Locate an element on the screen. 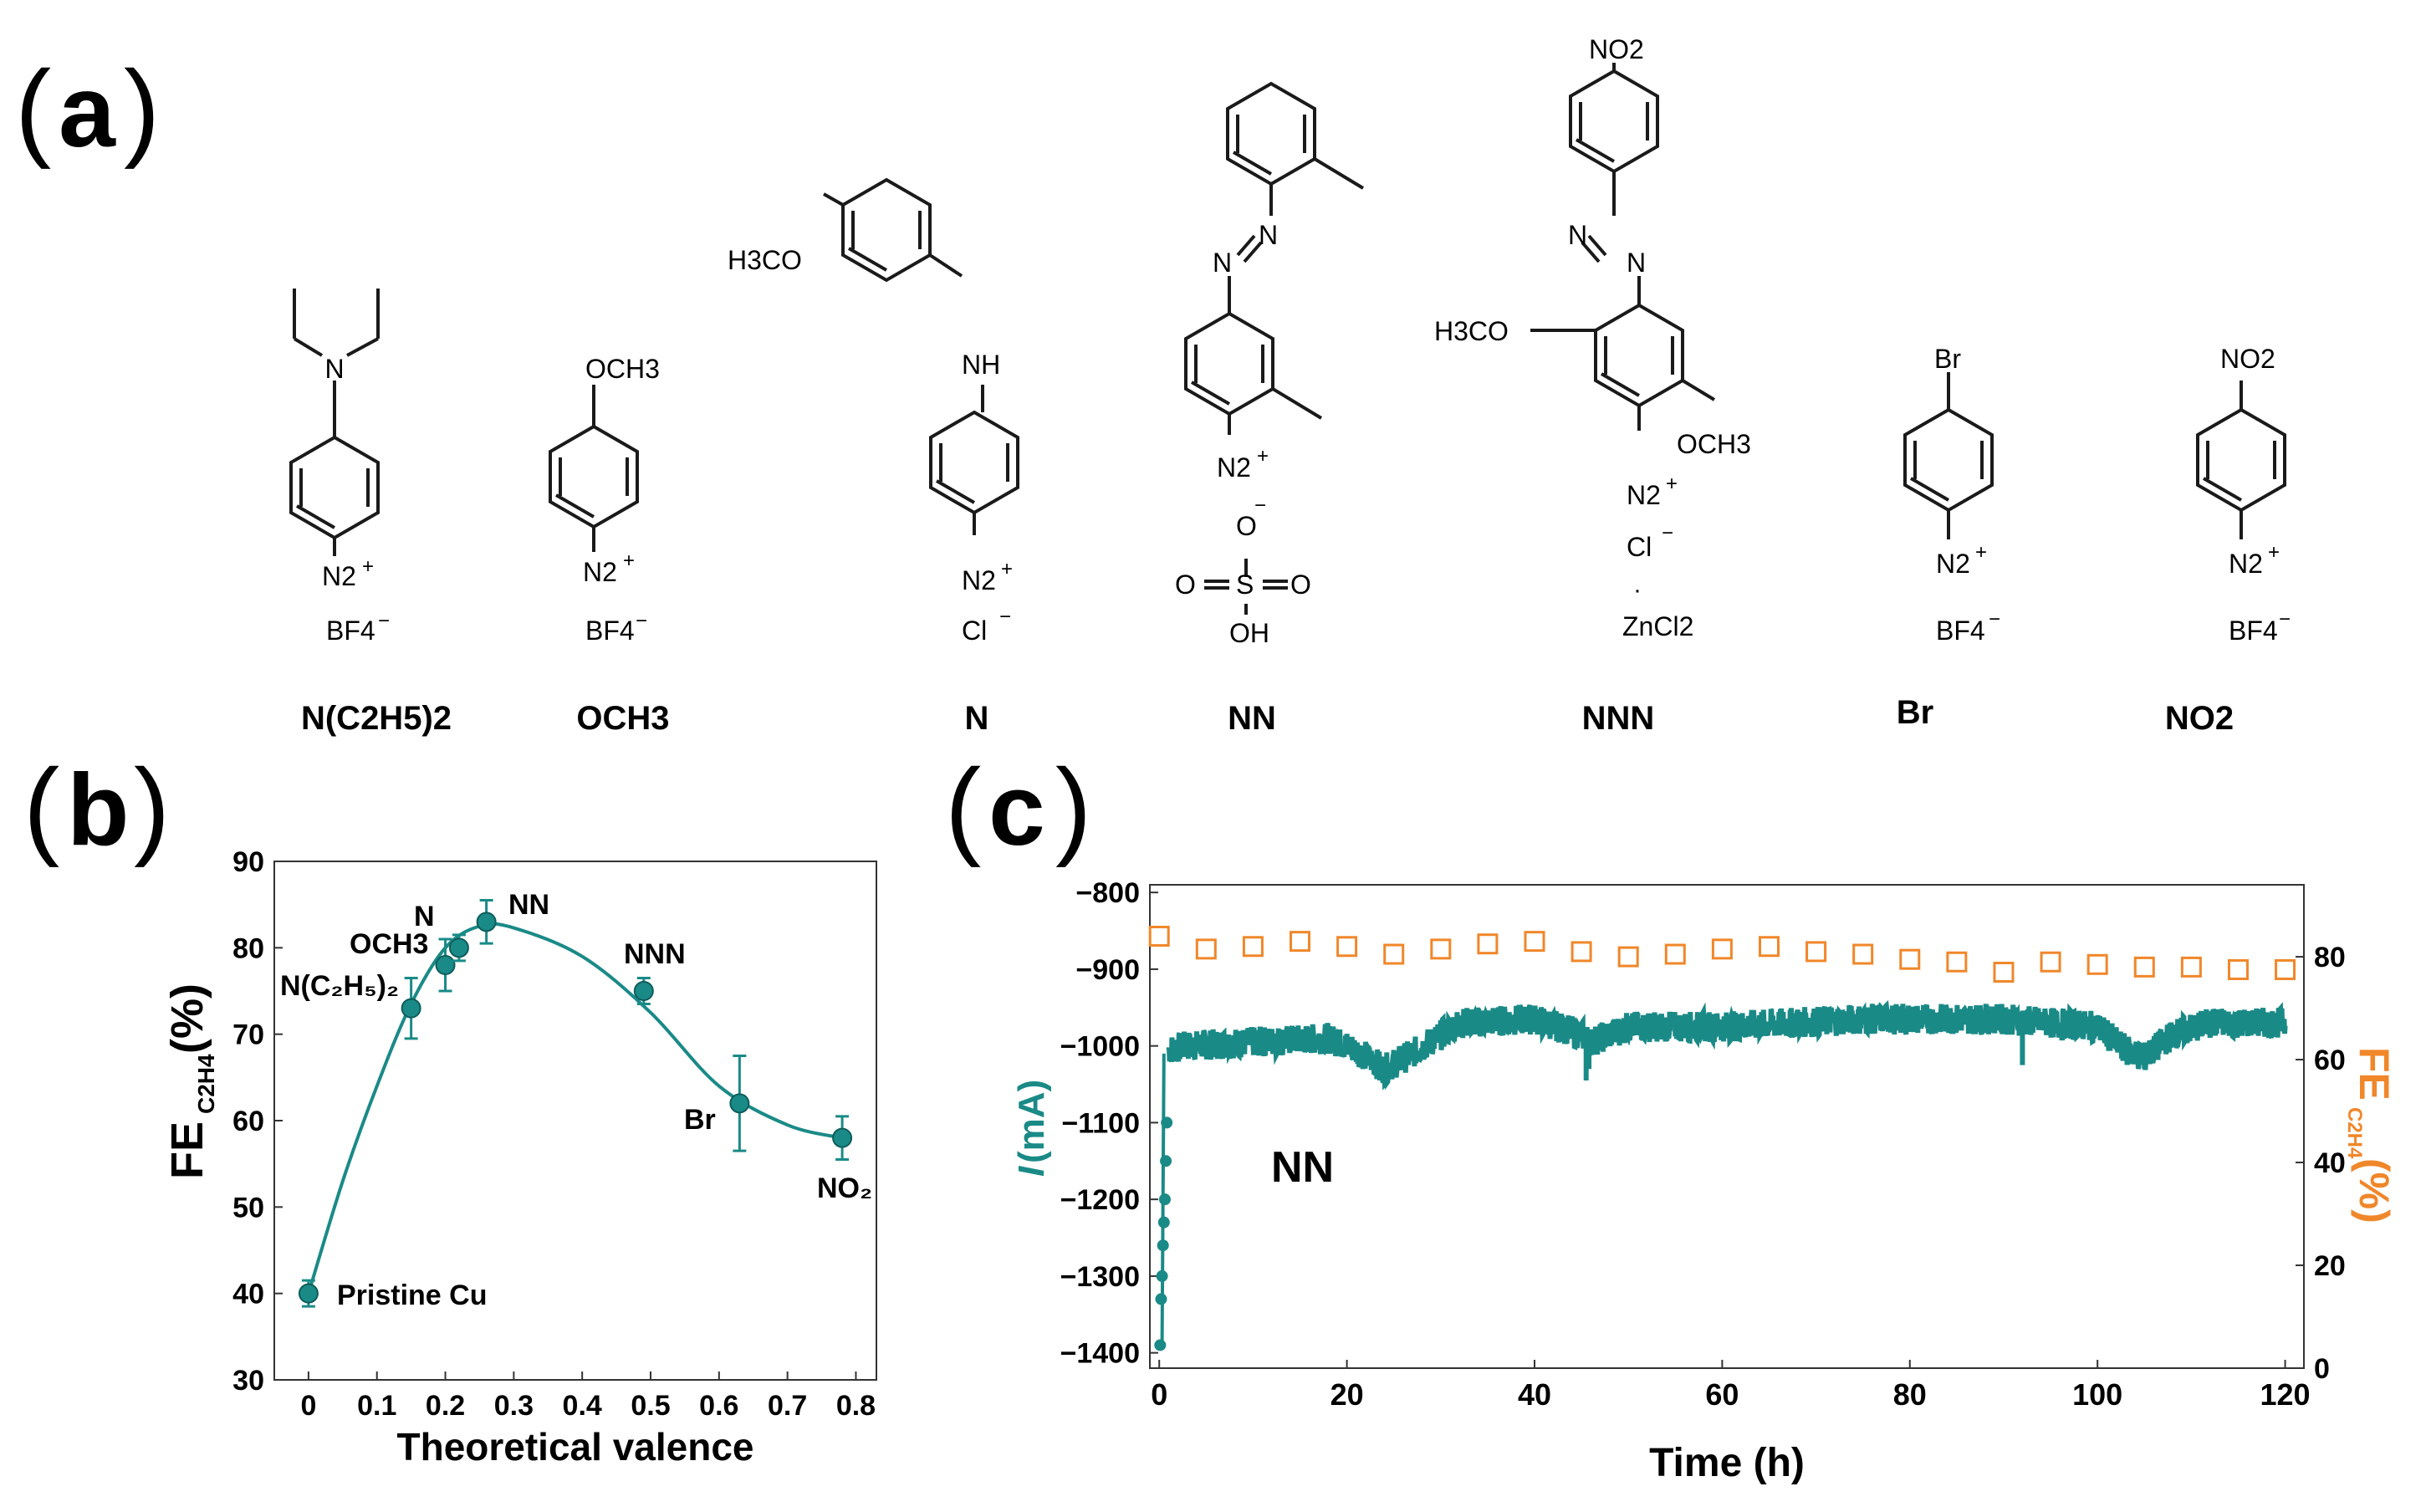 Image resolution: width=2426 pixels, height=1512 pixels. annot-br: Br is located at coordinates (700, 1120).